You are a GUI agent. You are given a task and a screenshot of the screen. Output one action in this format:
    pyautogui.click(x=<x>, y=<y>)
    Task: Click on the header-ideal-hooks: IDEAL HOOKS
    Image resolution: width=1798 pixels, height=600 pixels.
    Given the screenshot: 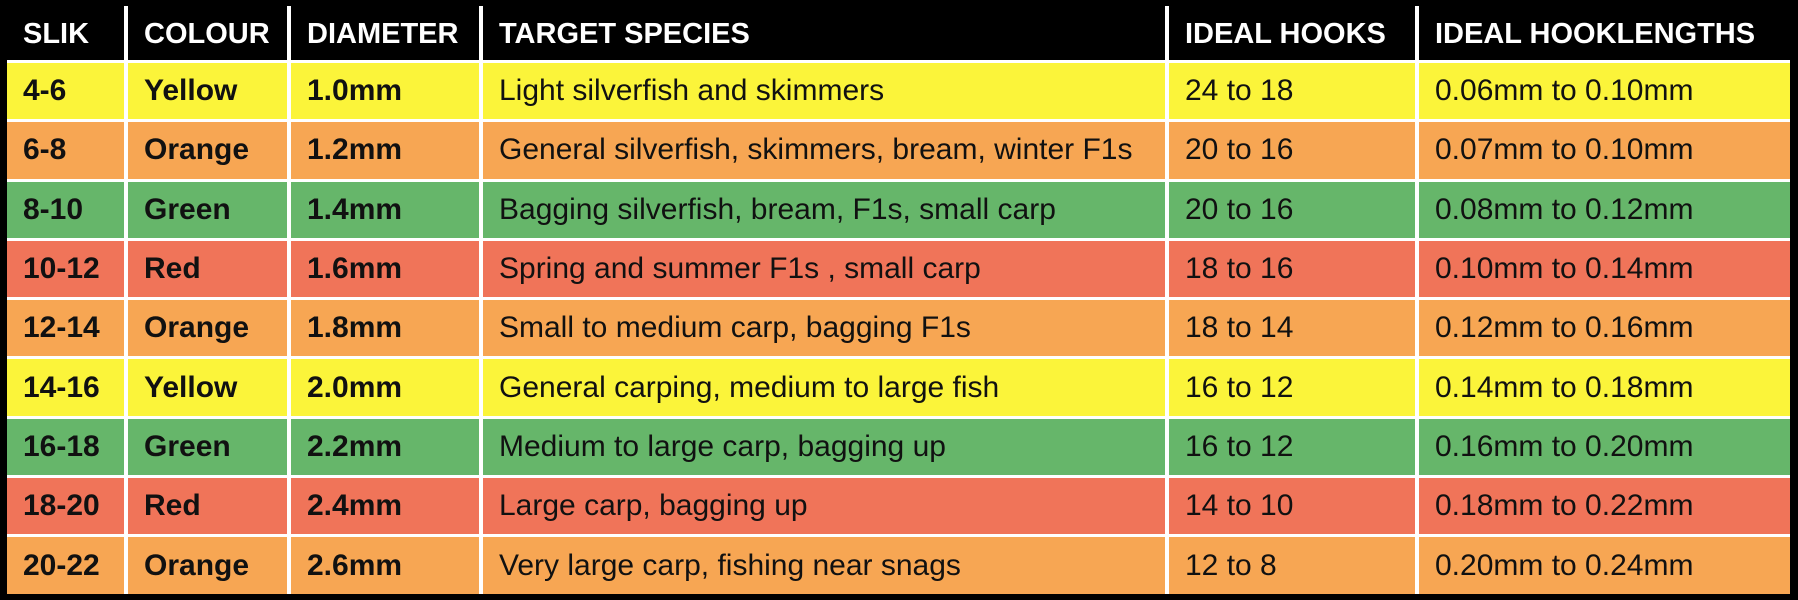 What is the action you would take?
    pyautogui.click(x=1294, y=33)
    